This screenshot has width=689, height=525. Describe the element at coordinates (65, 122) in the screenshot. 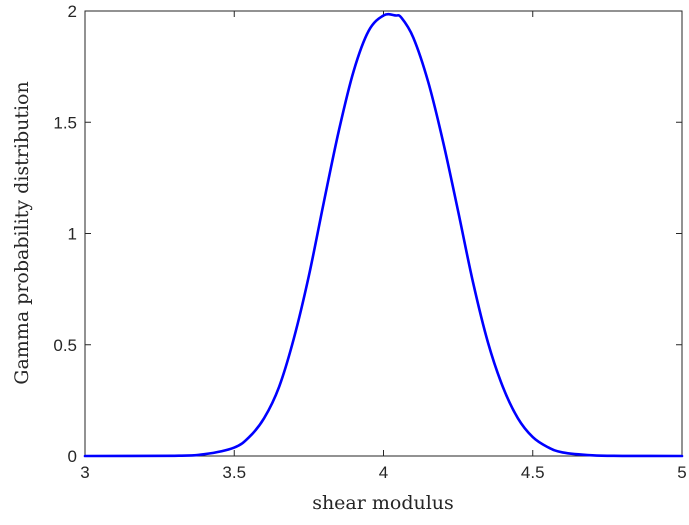

I see `y-tick-label: 1.5` at that location.